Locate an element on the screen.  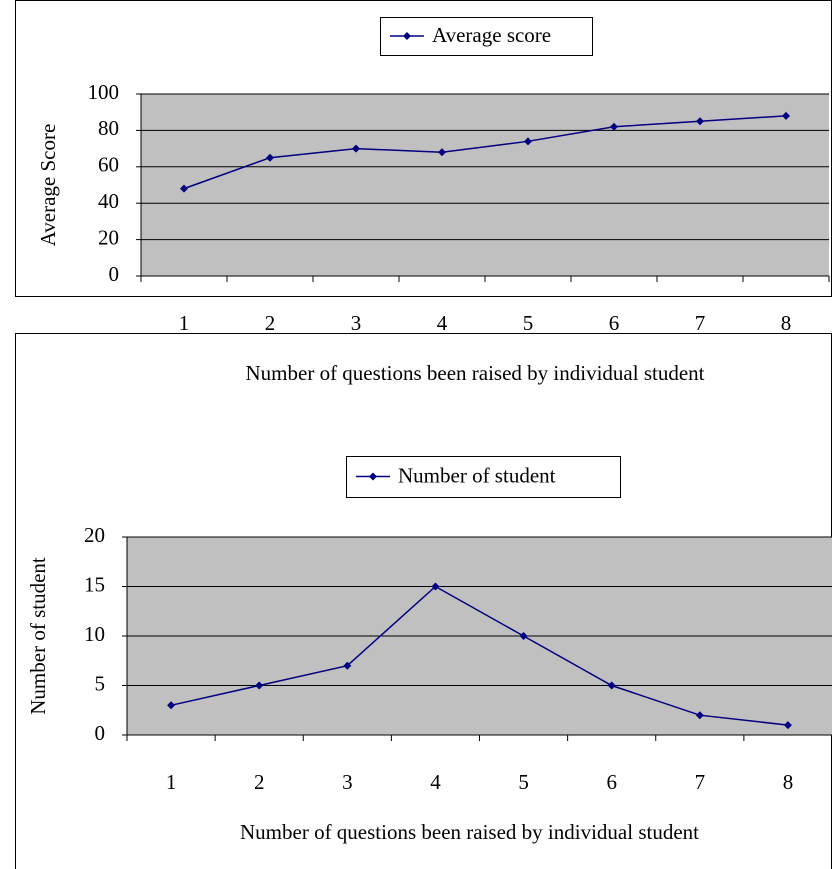
legend-label: Number of student is located at coordinates (477, 475).